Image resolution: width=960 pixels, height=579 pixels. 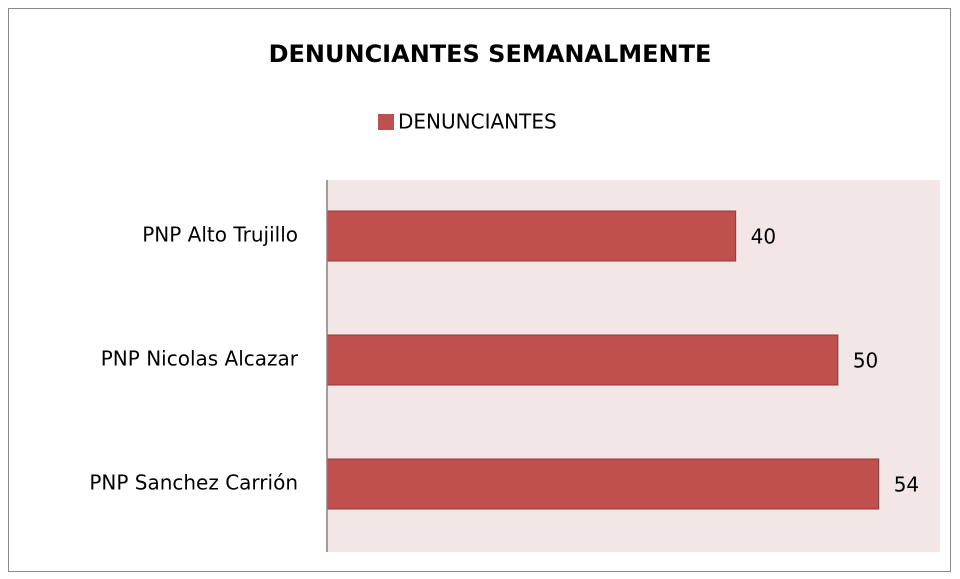 What do you see at coordinates (763, 237) in the screenshot?
I see `data-label: 40` at bounding box center [763, 237].